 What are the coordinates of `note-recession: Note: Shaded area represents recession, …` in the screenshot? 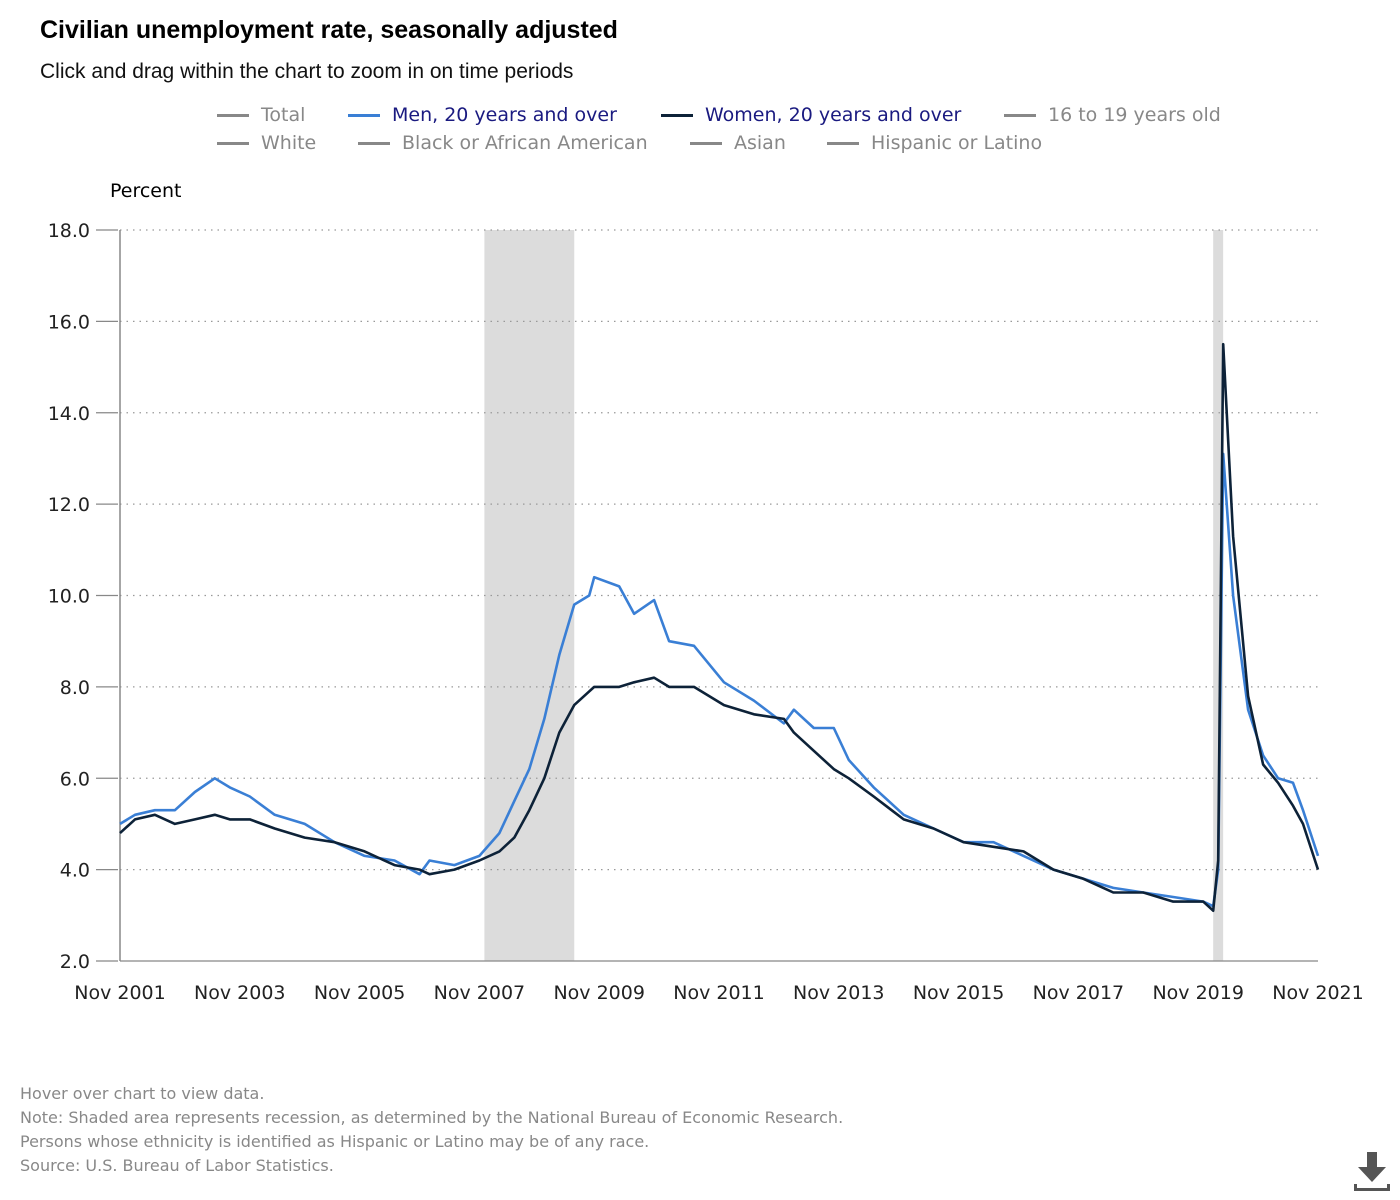 It's located at (432, 1117).